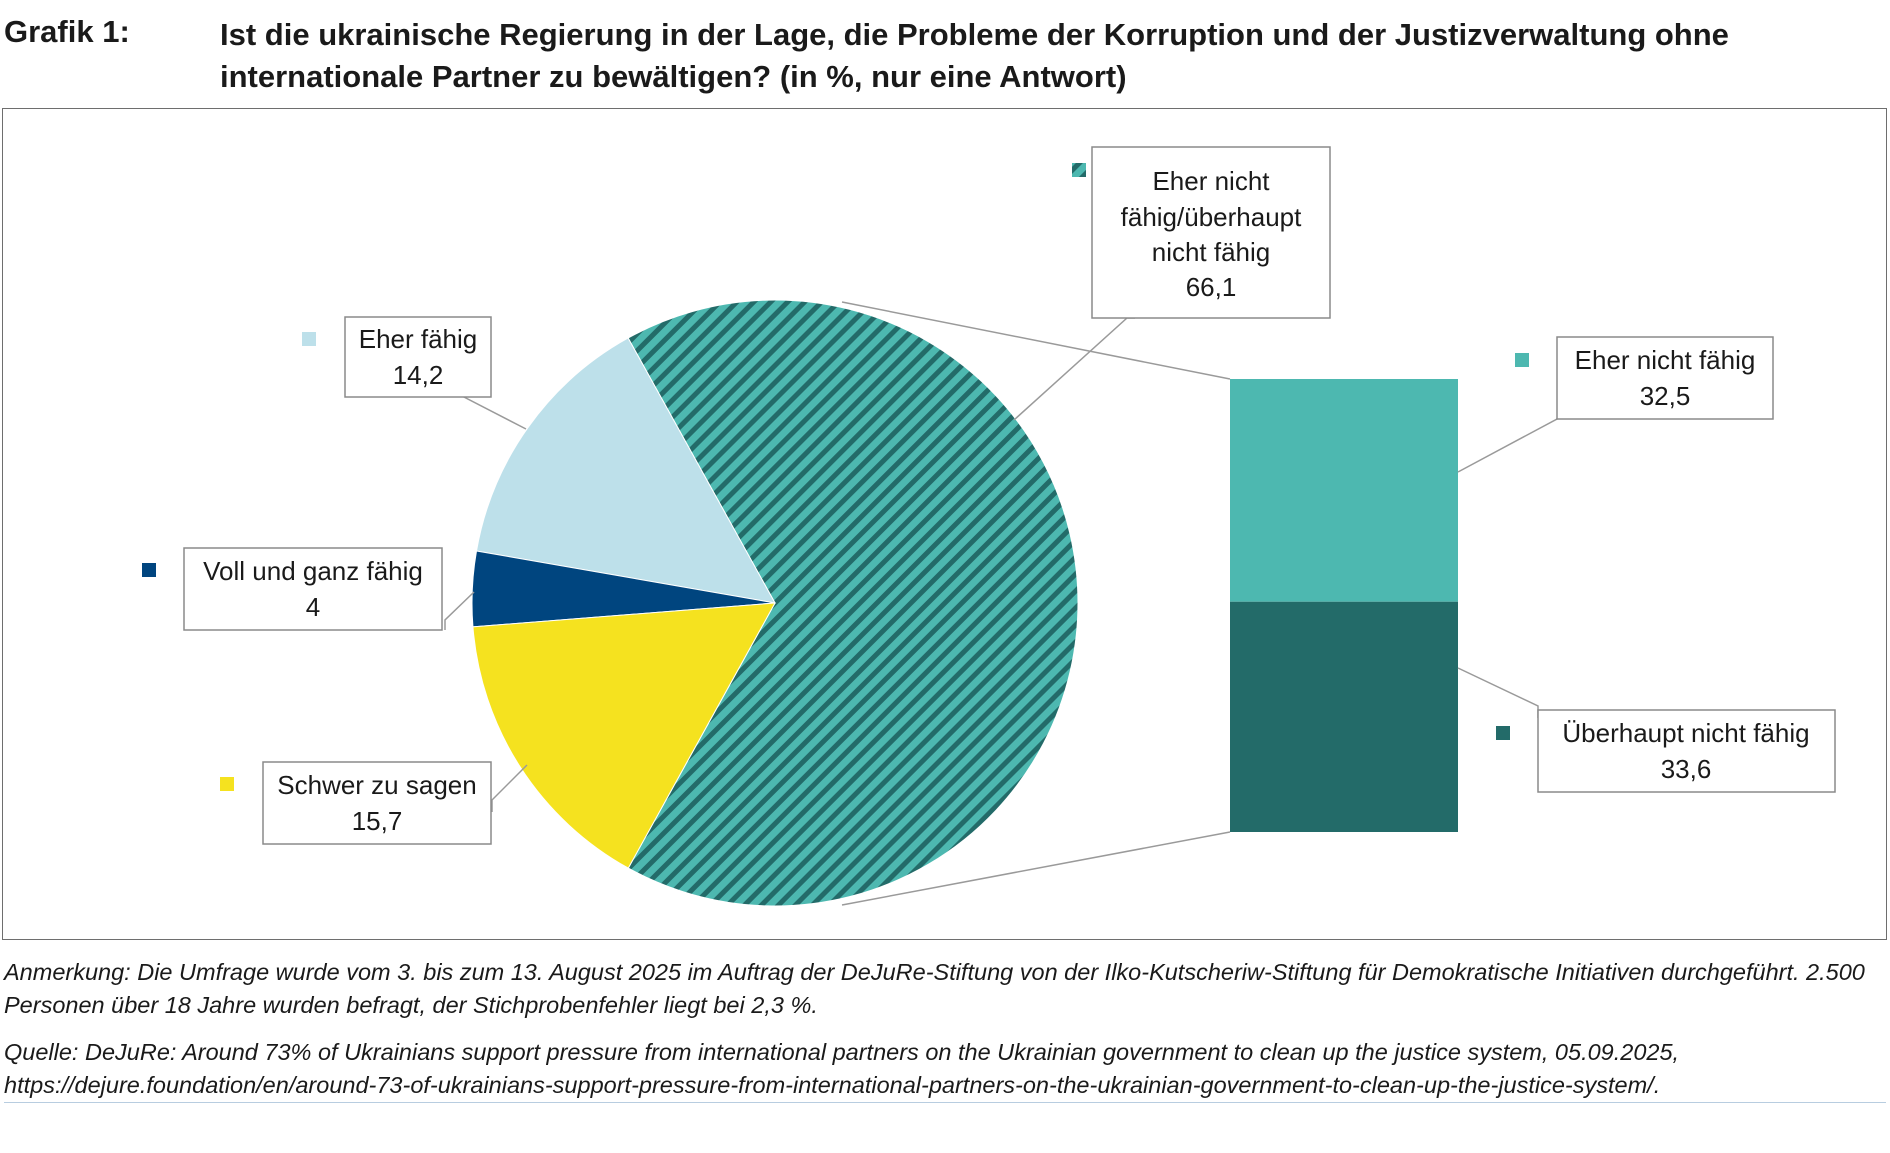  Describe the element at coordinates (313, 607) in the screenshot. I see `label-voll-value: 4` at that location.